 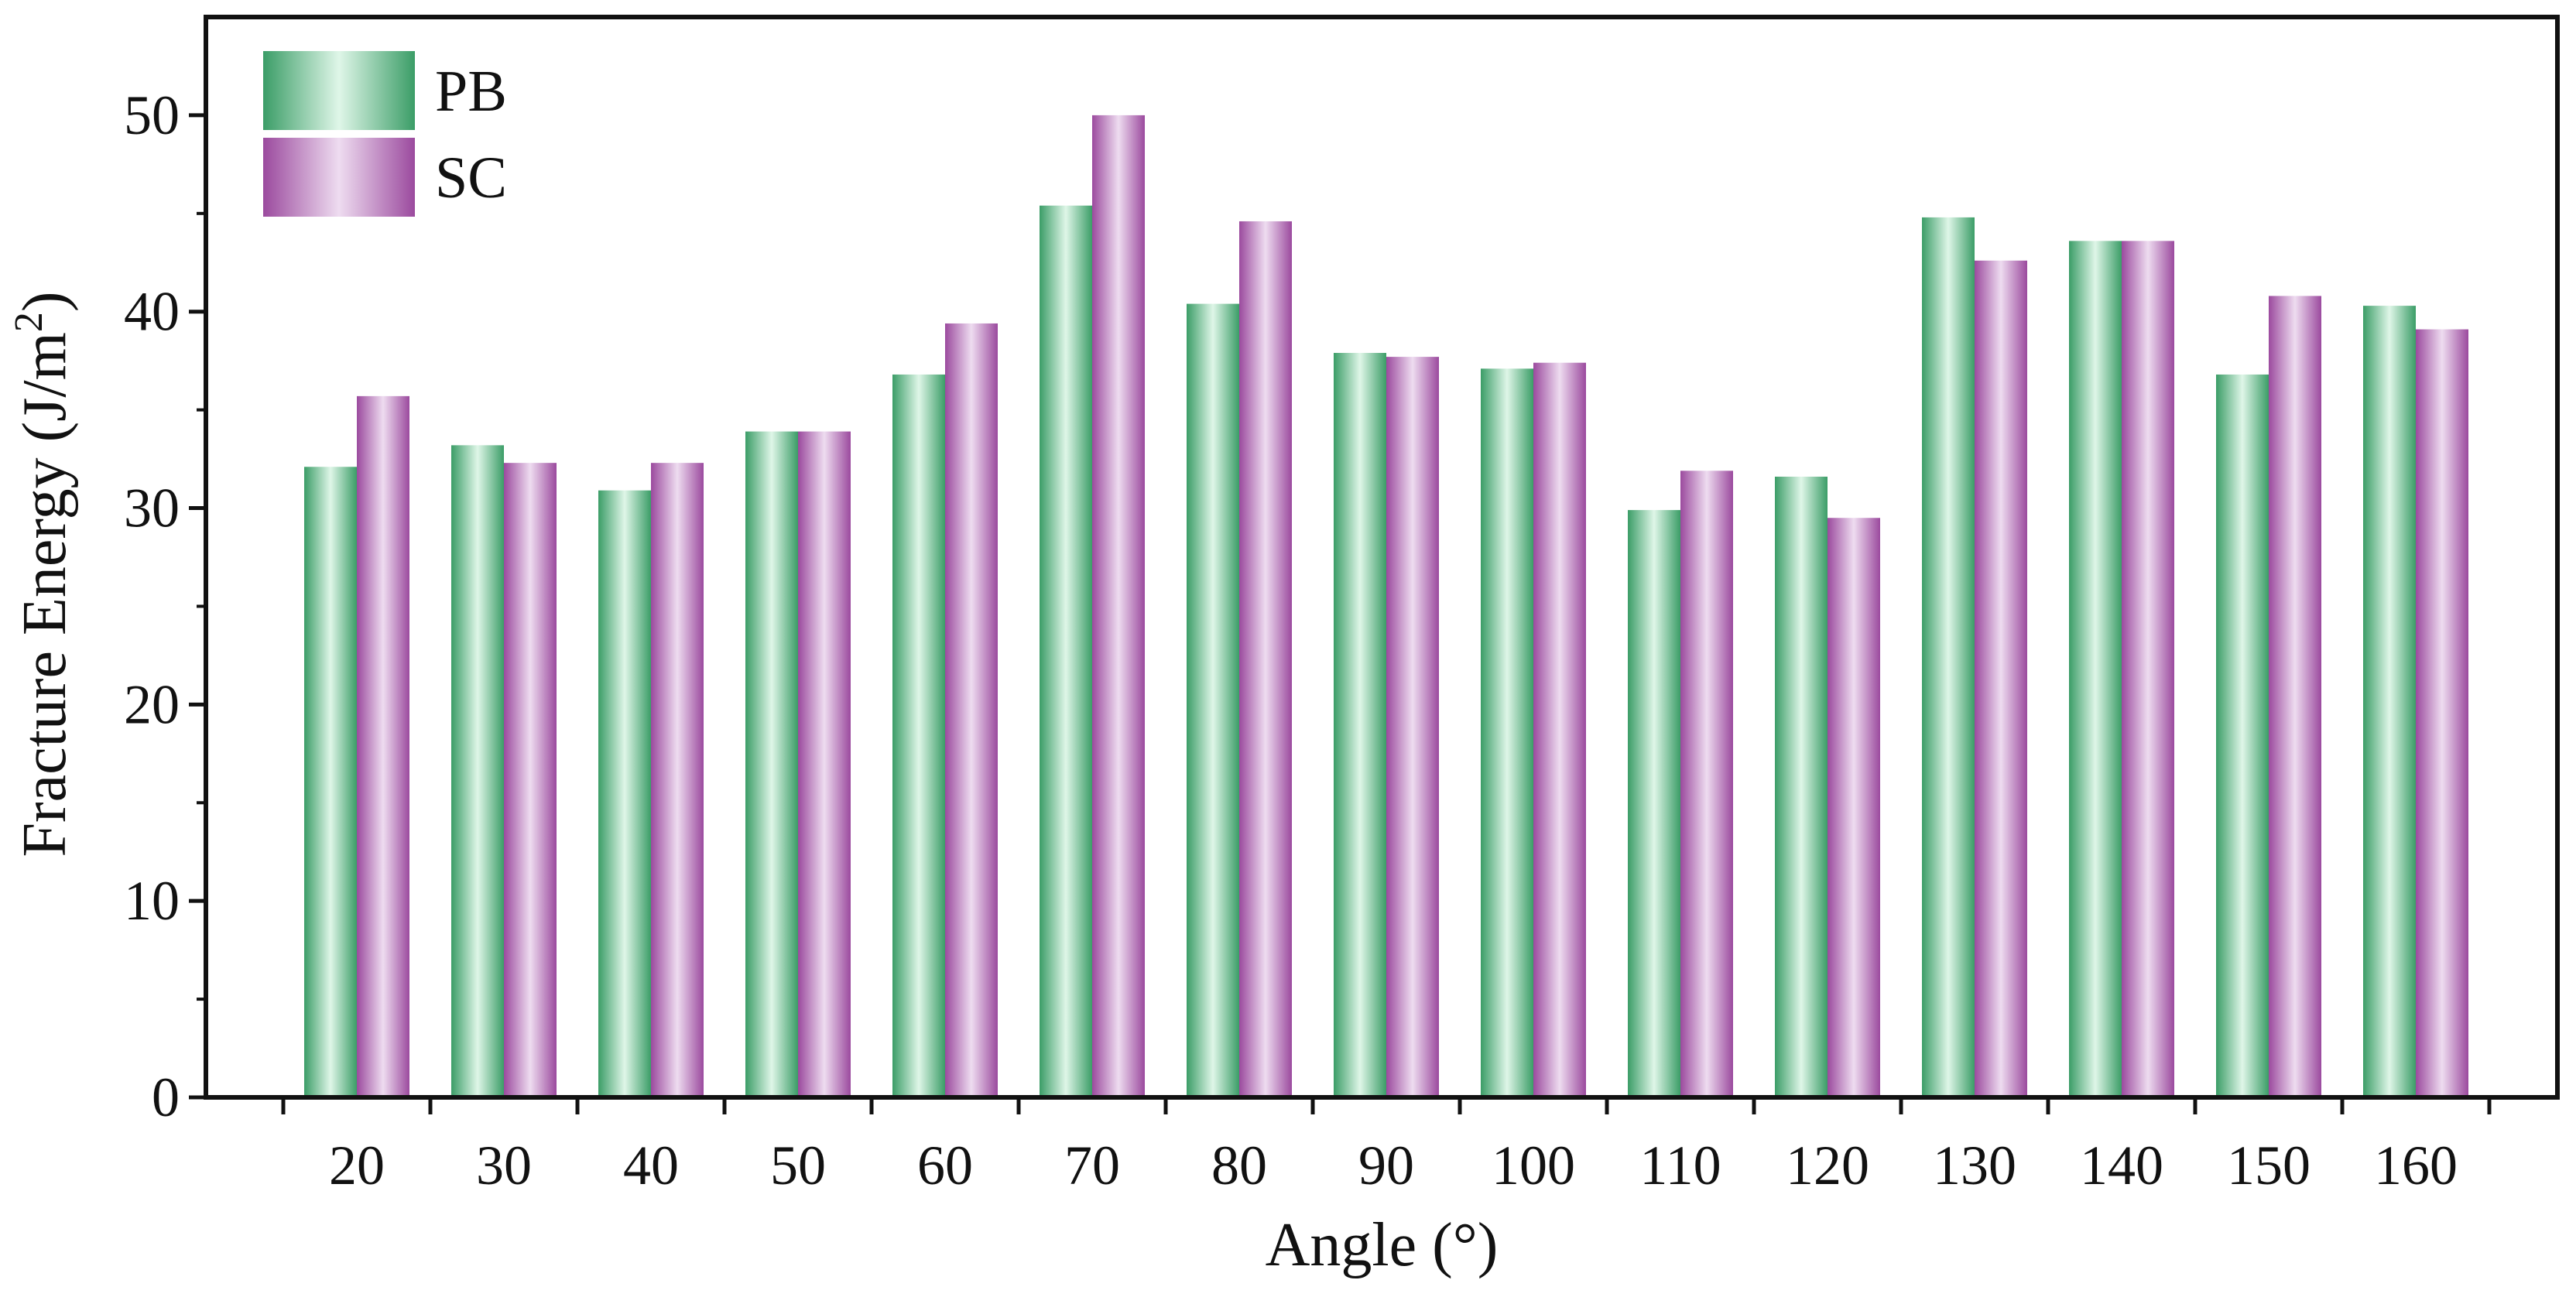 I want to click on y-tick-label: 0, so click(x=166, y=1097).